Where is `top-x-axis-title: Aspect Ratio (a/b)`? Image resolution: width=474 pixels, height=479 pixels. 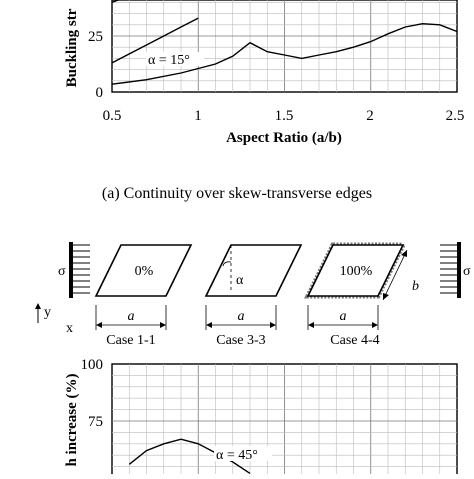 top-x-axis-title: Aspect Ratio (a/b) is located at coordinates (284, 138).